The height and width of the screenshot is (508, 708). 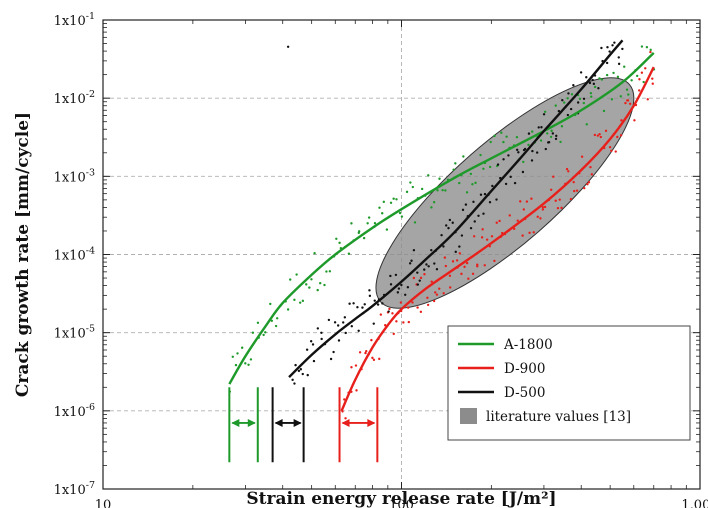 I want to click on x-tick-label: 100, so click(x=401, y=503).